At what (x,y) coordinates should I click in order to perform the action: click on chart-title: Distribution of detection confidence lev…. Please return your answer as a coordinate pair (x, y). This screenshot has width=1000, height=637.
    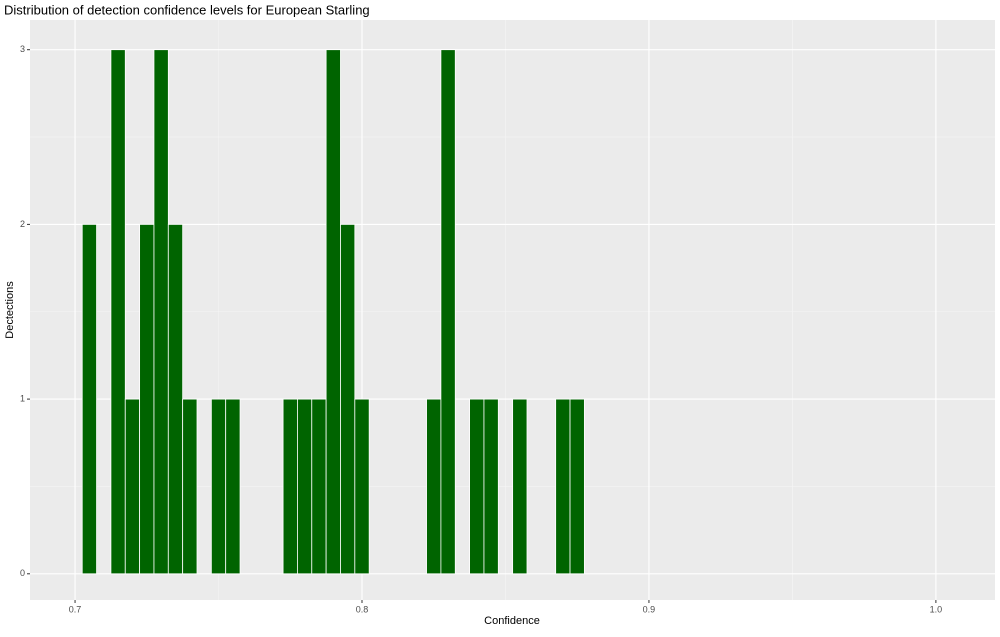
    Looking at the image, I should click on (187, 9).